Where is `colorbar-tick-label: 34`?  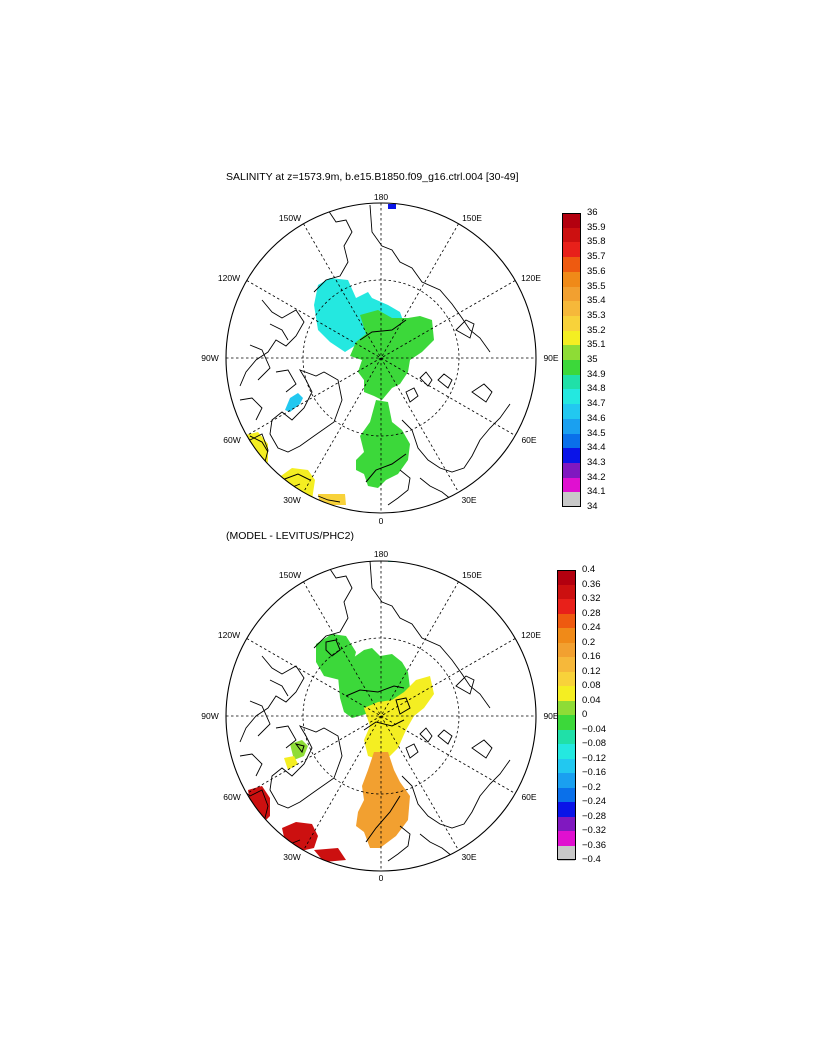 colorbar-tick-label: 34 is located at coordinates (592, 506).